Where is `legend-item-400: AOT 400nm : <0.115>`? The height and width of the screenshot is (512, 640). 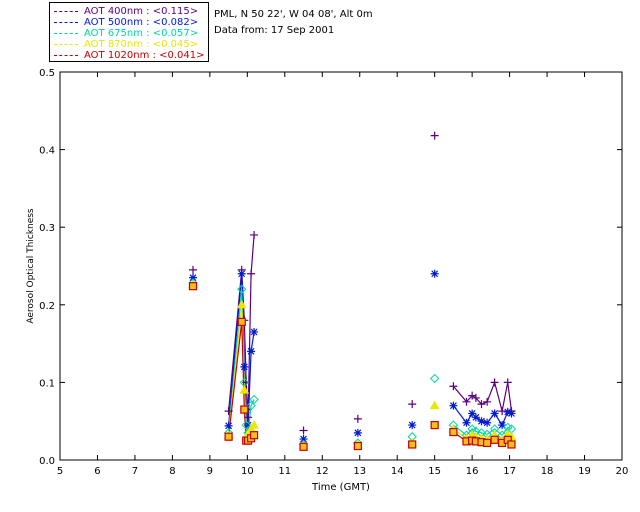 legend-item-400: AOT 400nm : <0.115> is located at coordinates (126, 11).